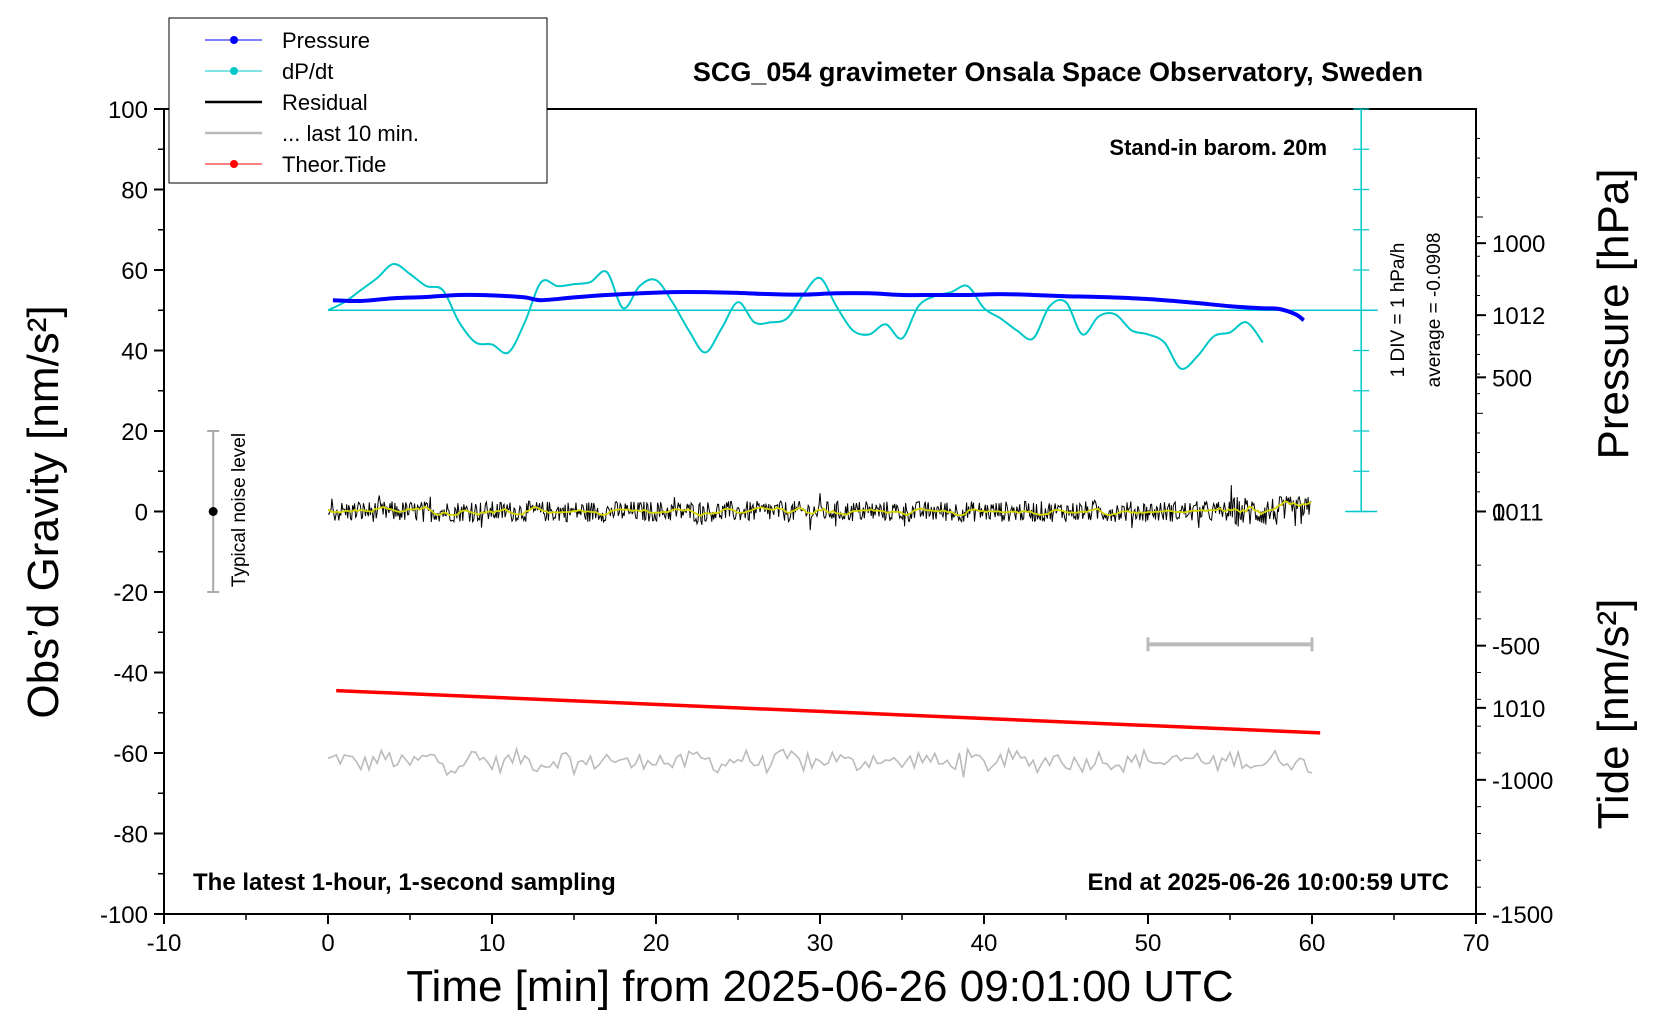 This screenshot has width=1660, height=1020. I want to click on residual-line, so click(819, 508).